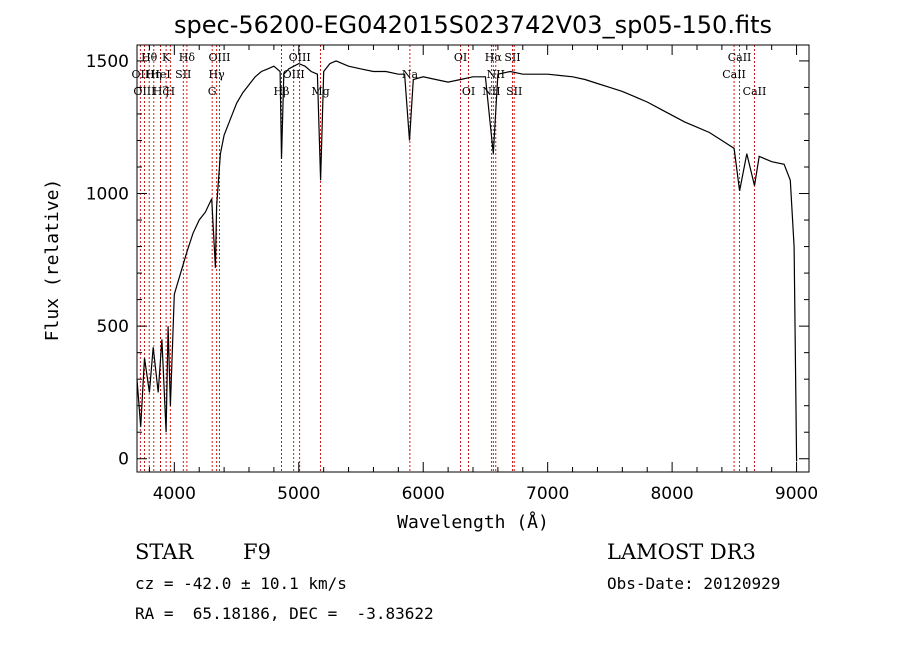  I want to click on marker-label-10: G, so click(212, 91).